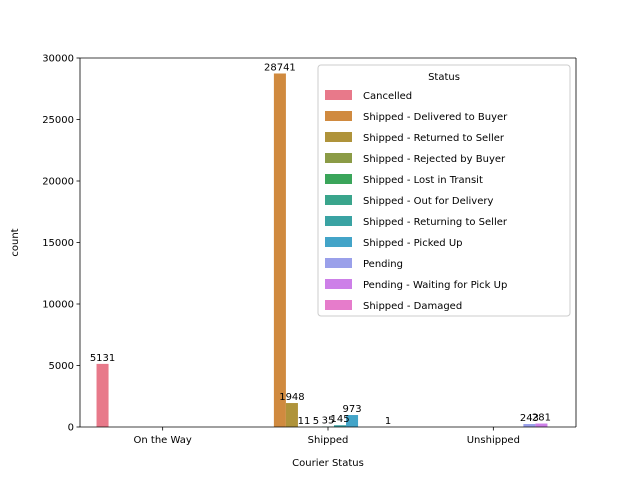 This screenshot has width=640, height=480. I want to click on legend-entry: Shipped - Rejected by Buyer, so click(434, 159).